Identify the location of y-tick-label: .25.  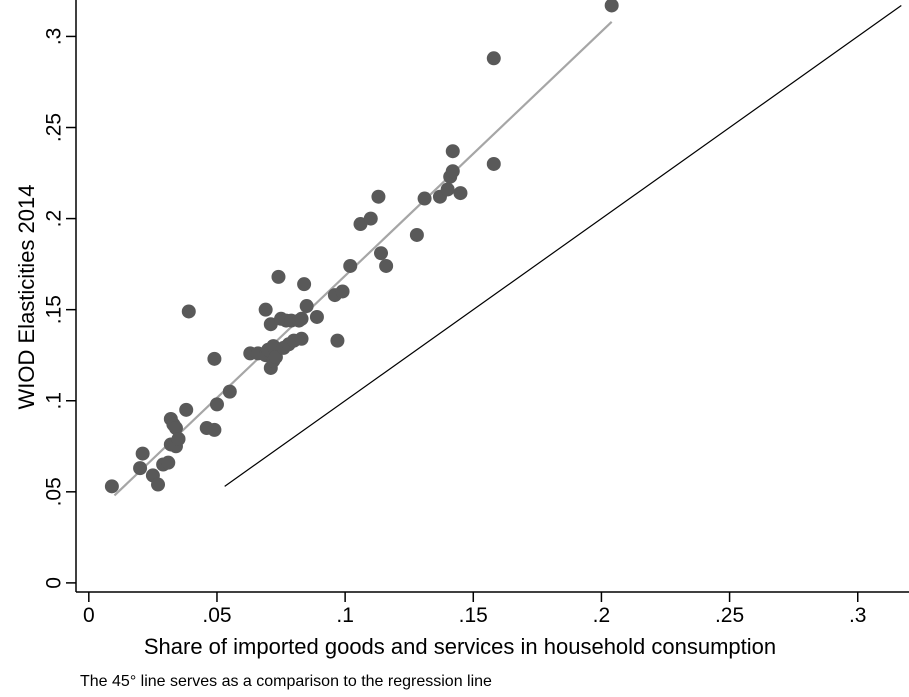
(53, 127).